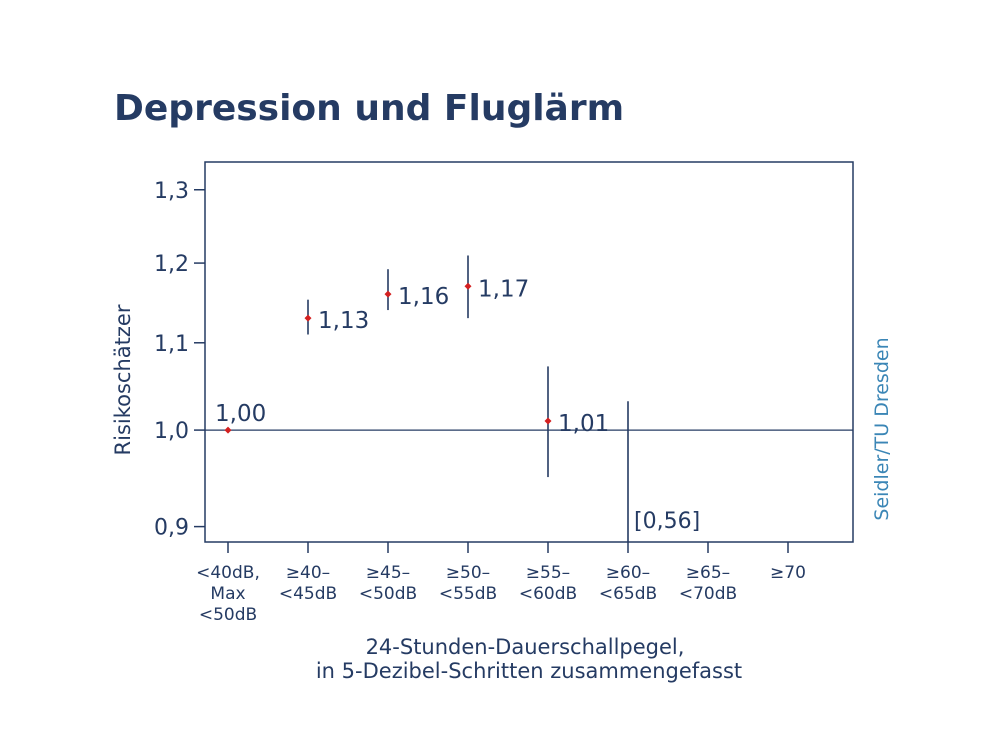 This screenshot has height=750, width=1000. I want to click on ci-lower-note: [0,56], so click(667, 521).